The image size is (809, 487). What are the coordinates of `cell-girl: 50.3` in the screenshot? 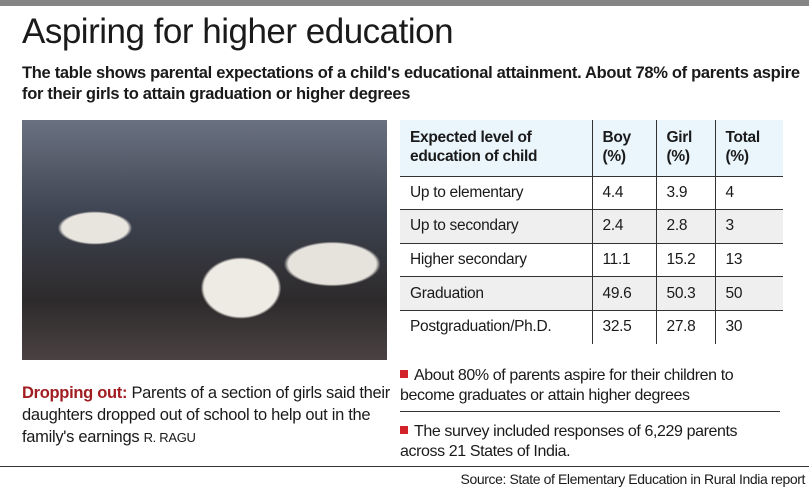 It's located at (685, 293).